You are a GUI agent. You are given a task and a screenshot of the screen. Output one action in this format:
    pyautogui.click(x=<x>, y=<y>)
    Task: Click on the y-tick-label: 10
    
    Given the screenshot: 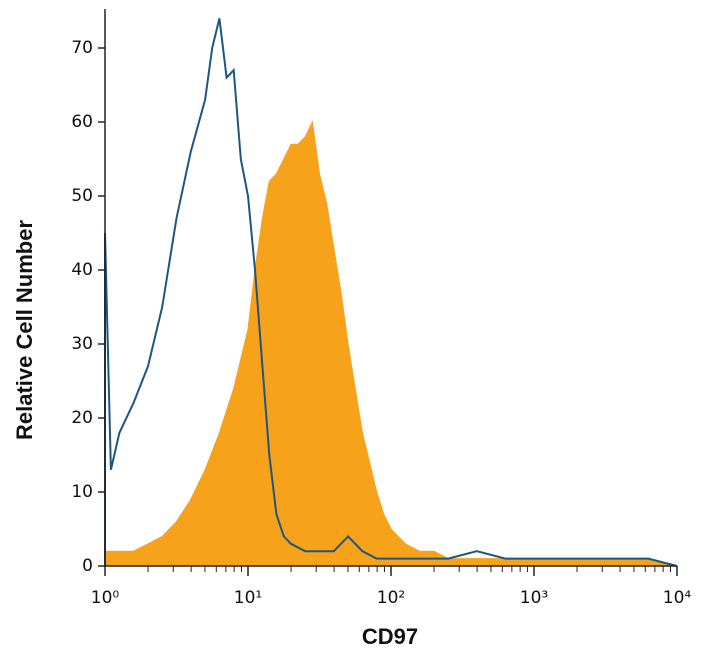 What is the action you would take?
    pyautogui.click(x=82, y=492)
    